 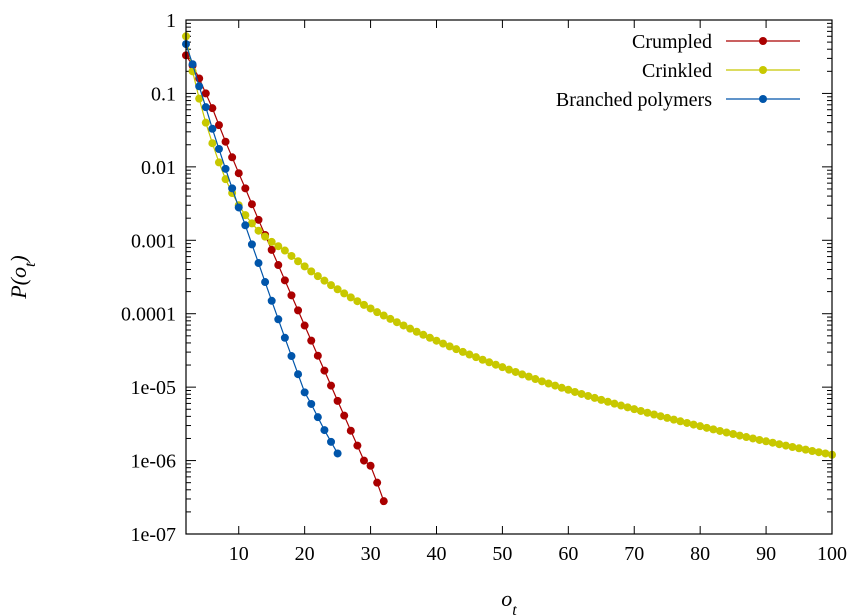 I want to click on y-tick-label: 0.1, so click(x=163, y=94).